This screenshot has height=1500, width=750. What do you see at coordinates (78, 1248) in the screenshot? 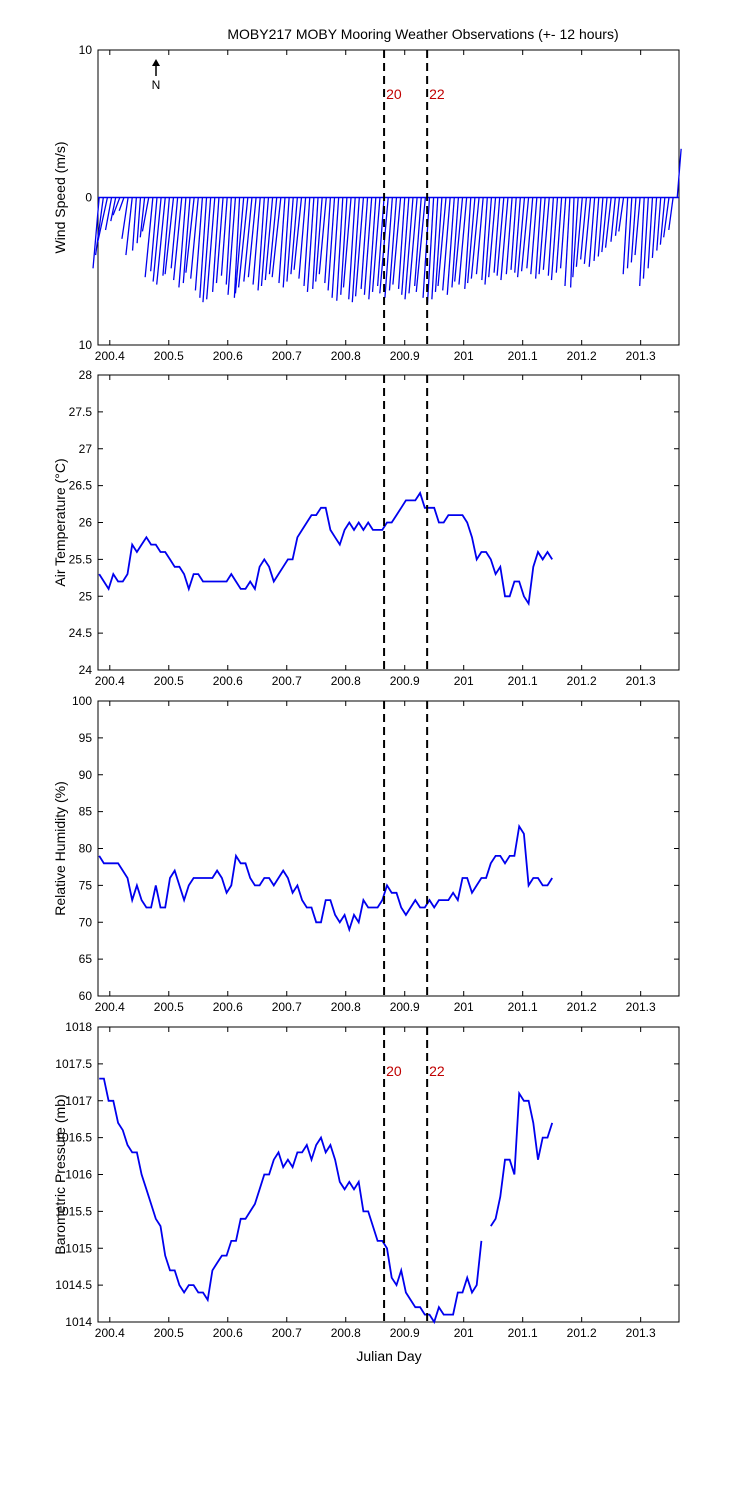
I see `y-tick-label: 1015` at bounding box center [78, 1248].